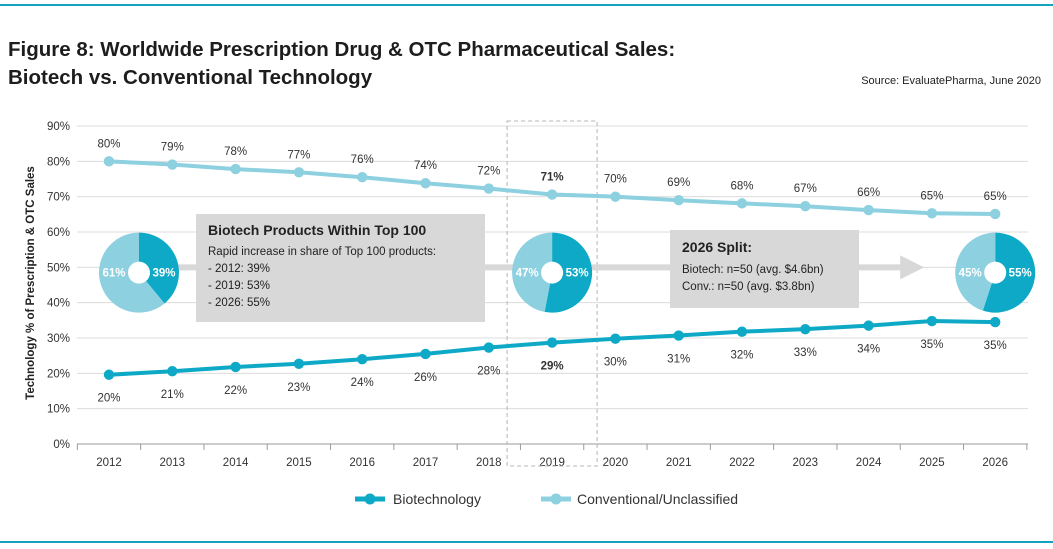 The width and height of the screenshot is (1053, 549). What do you see at coordinates (109, 463) in the screenshot?
I see `x-tick-label: 2012` at bounding box center [109, 463].